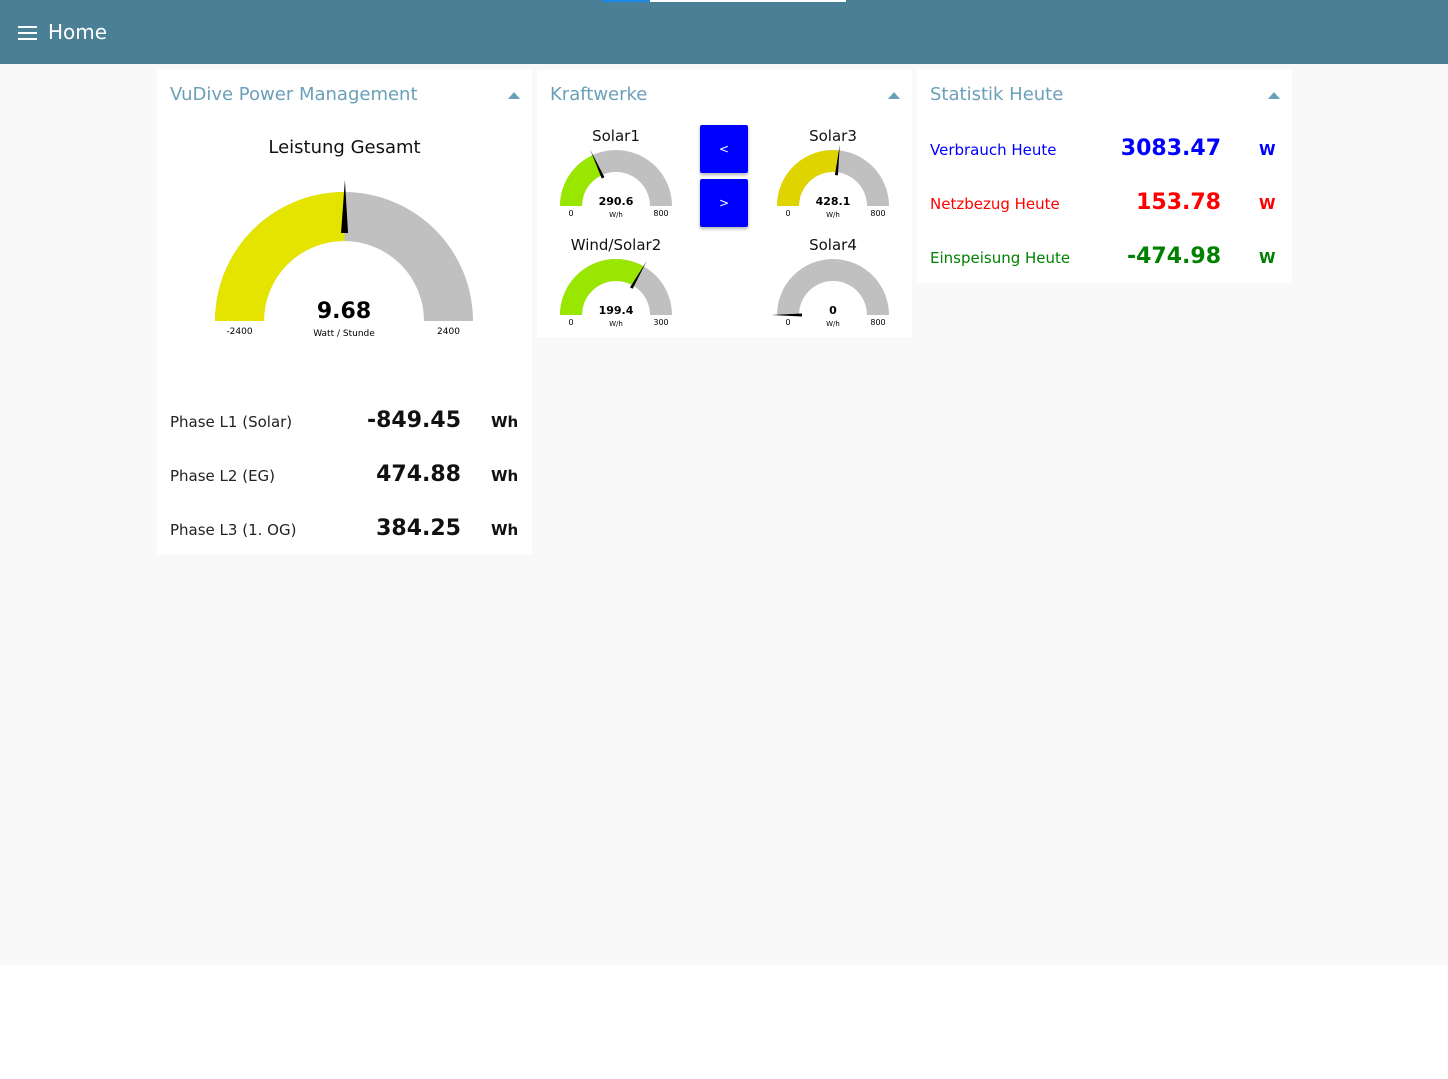  What do you see at coordinates (660, 322) in the screenshot?
I see `gauge-max: 300` at bounding box center [660, 322].